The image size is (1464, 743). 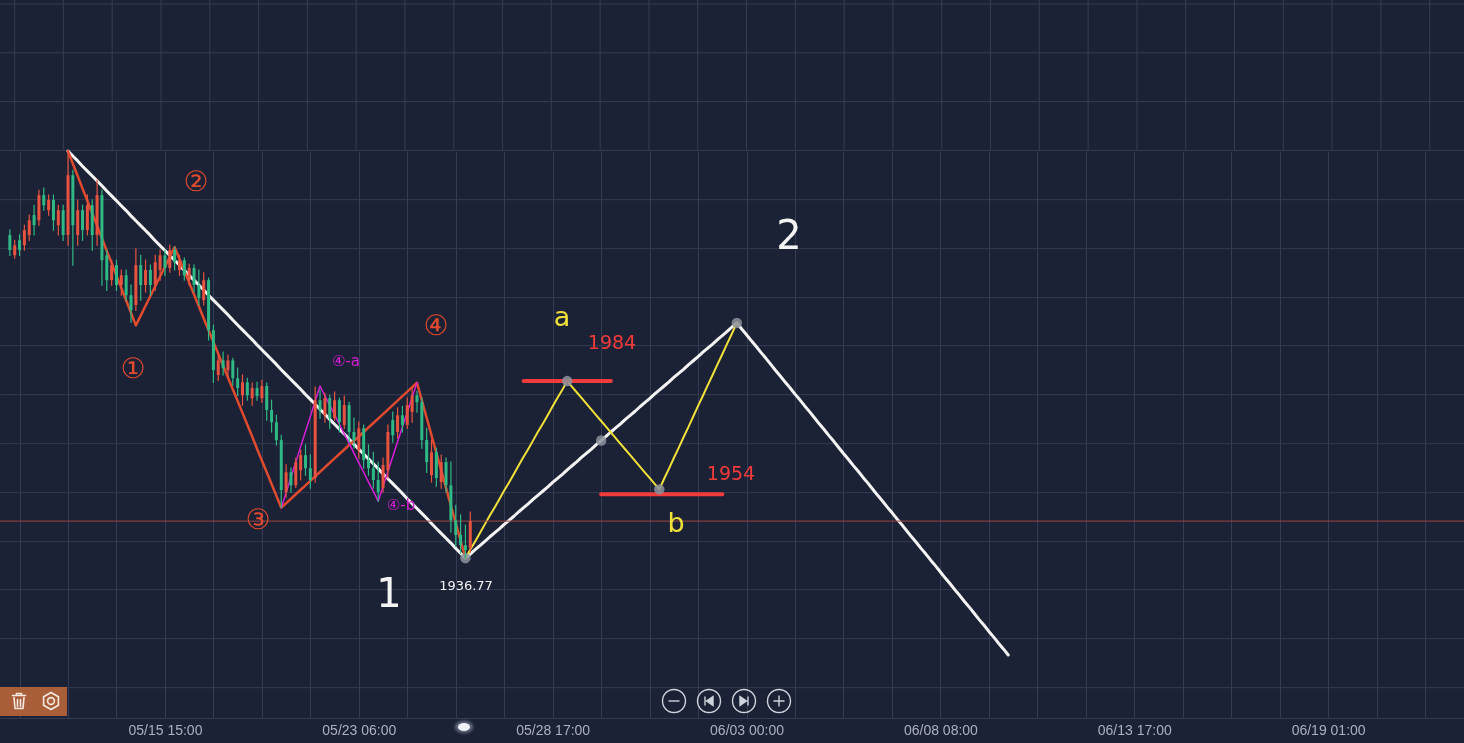 What do you see at coordinates (165, 729) in the screenshot?
I see `x-tick-label: 05/15 15:00` at bounding box center [165, 729].